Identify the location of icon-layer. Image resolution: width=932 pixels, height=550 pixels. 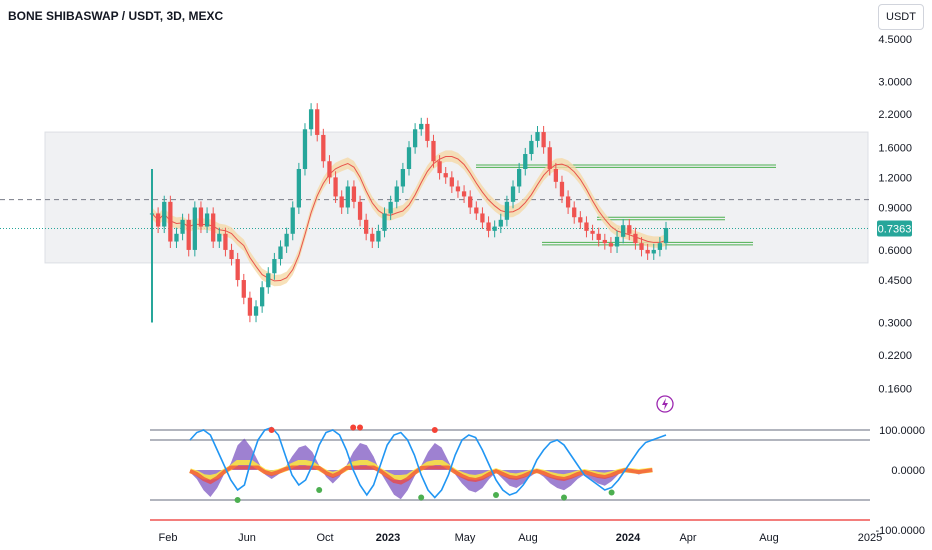
(665, 404).